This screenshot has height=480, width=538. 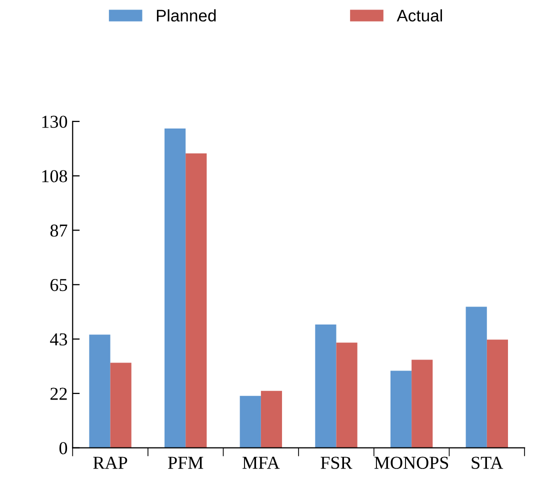 I want to click on y-tick-label: 43, so click(x=59, y=339).